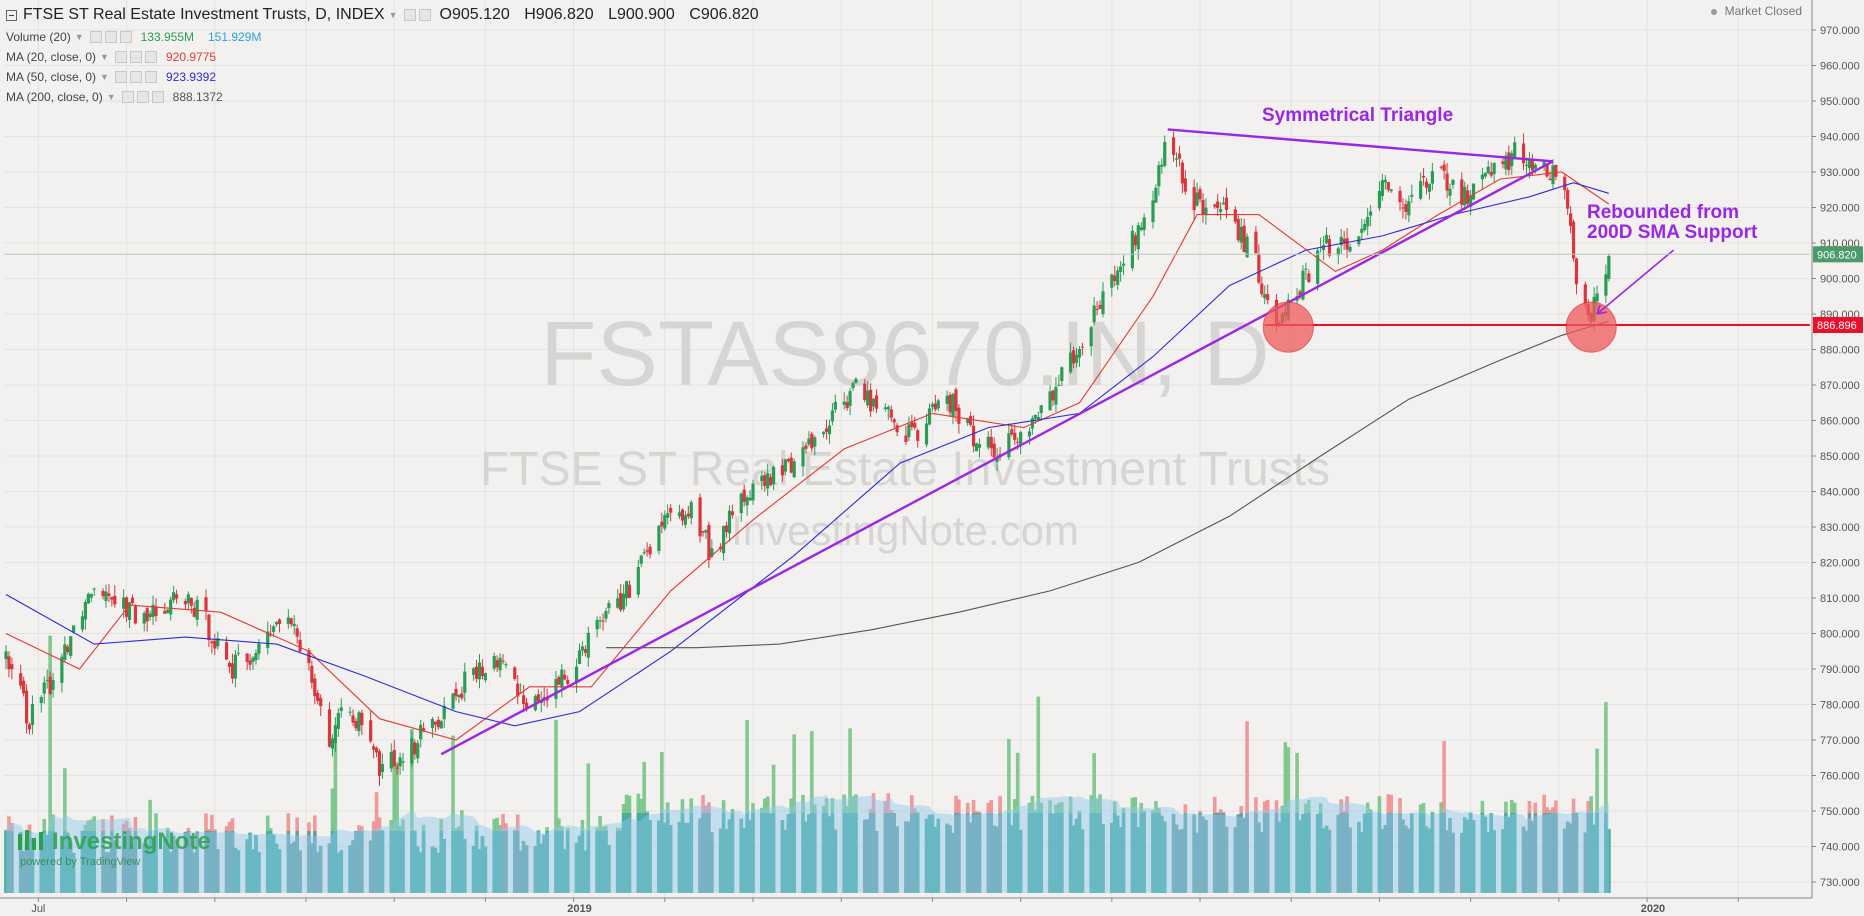 The height and width of the screenshot is (916, 1864). I want to click on settings-icon, so click(409, 15).